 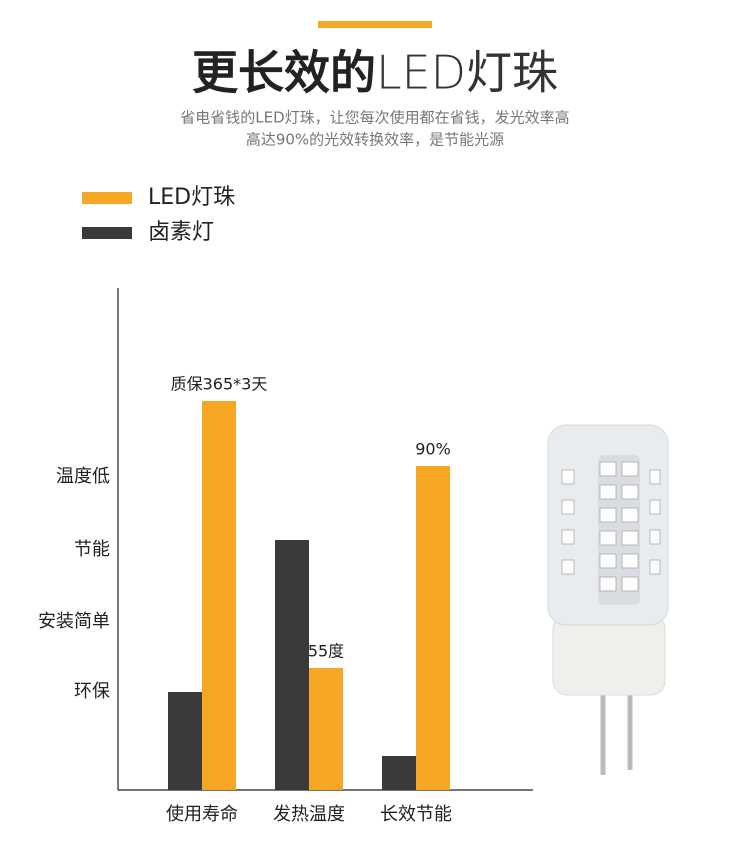 I want to click on x-tick-label: 长效节能, so click(x=416, y=814).